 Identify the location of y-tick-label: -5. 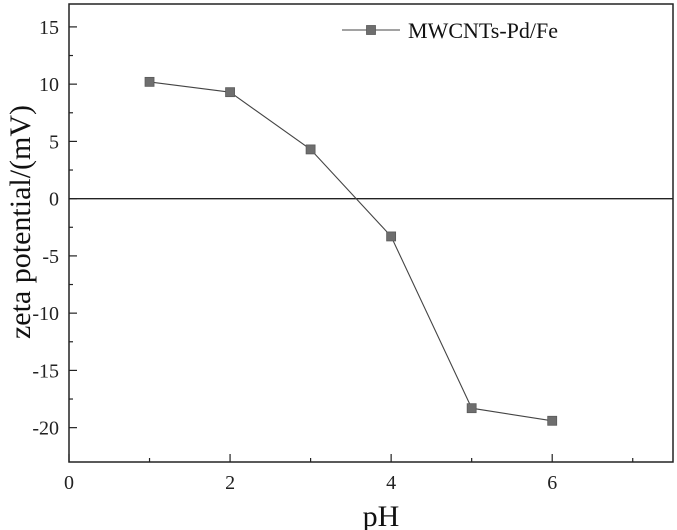
(50, 257).